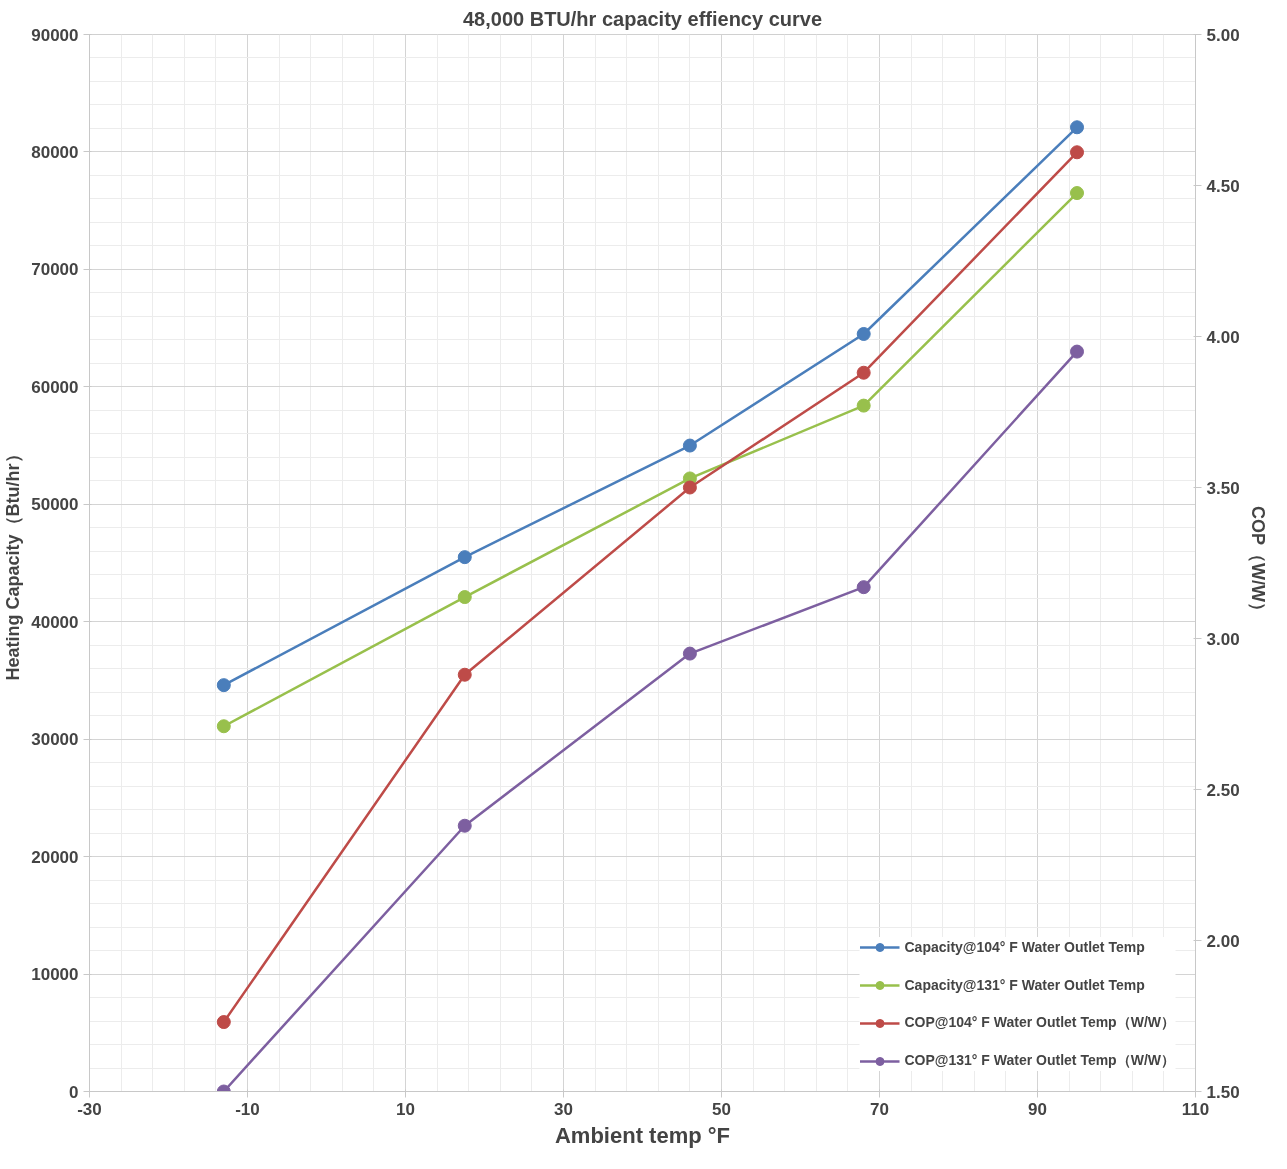  Describe the element at coordinates (1223, 941) in the screenshot. I see `y2-tick-label: 2.00` at that location.